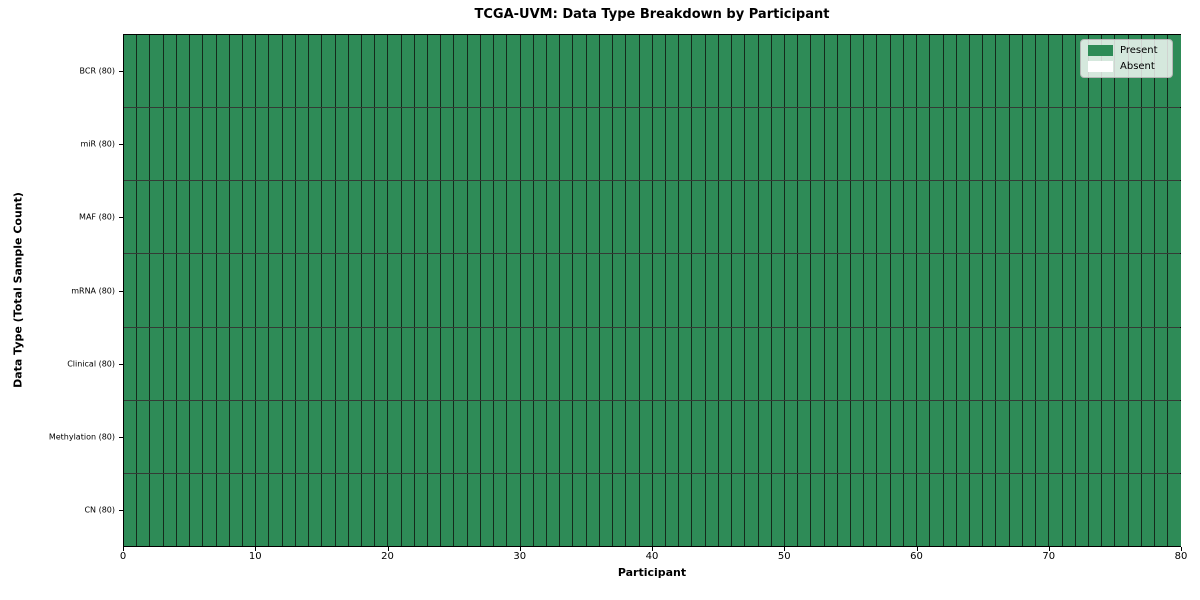 Image resolution: width=1200 pixels, height=600 pixels. What do you see at coordinates (93, 290) in the screenshot?
I see `y-tick-label: mRNA (80)` at bounding box center [93, 290].